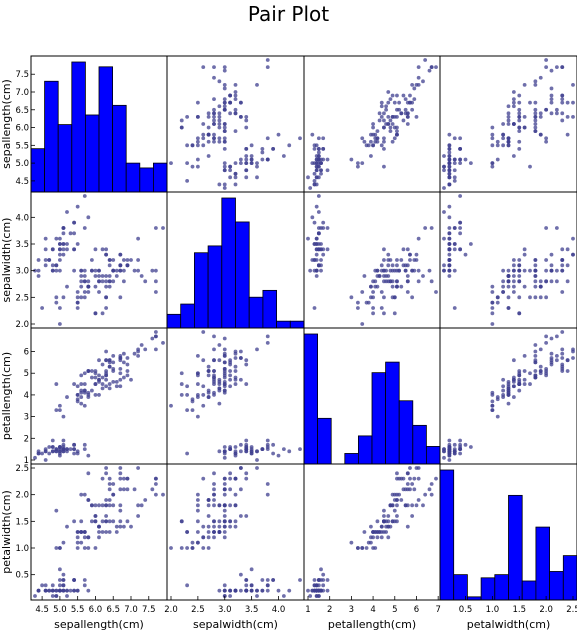  What do you see at coordinates (26, 439) in the screenshot?
I see `y-tick-label: 2` at bounding box center [26, 439].